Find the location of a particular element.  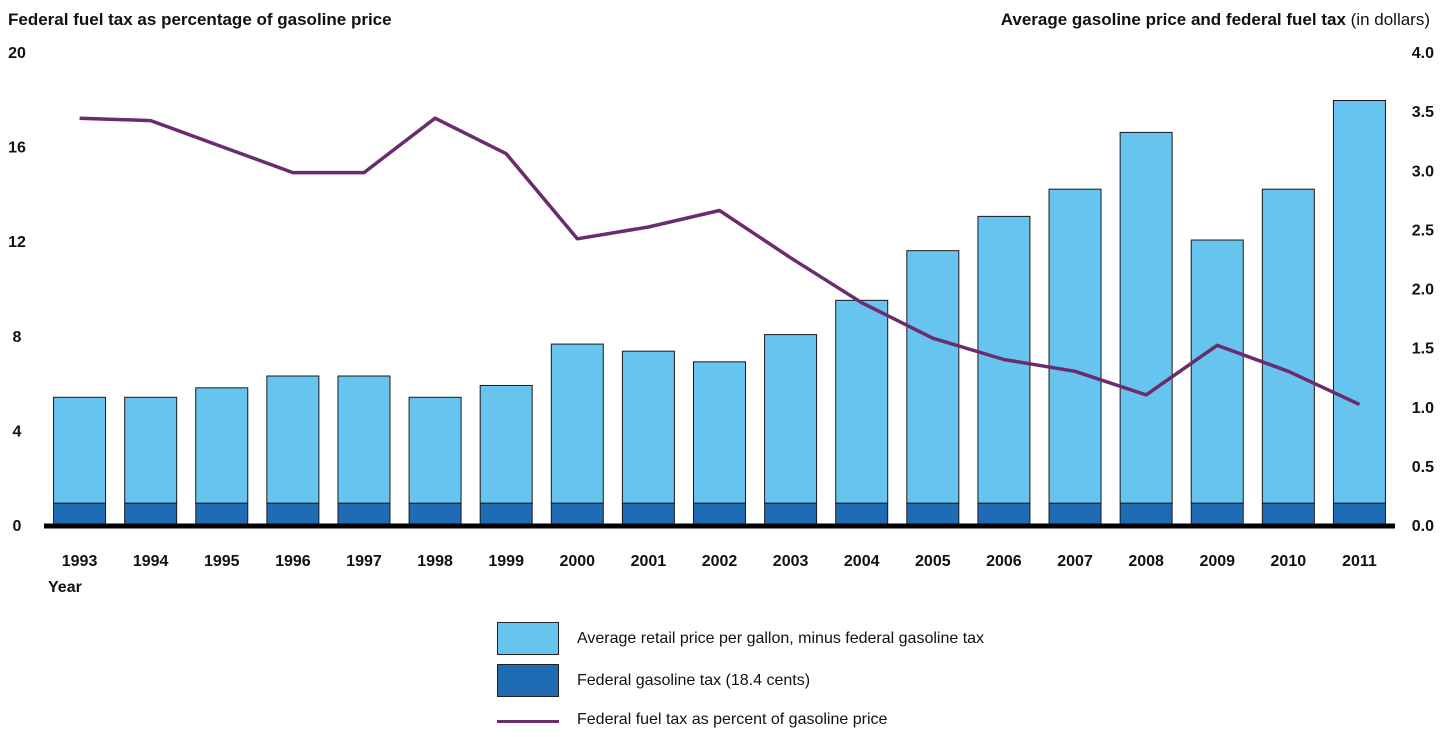

x-tick-label-2001: 2001 is located at coordinates (649, 561).